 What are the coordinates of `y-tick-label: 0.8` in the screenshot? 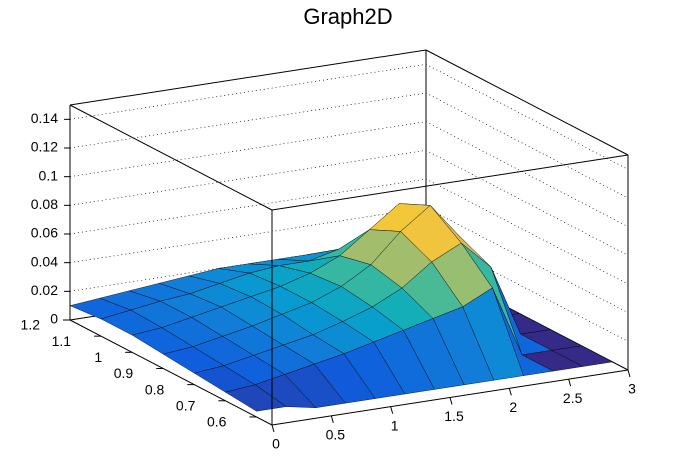 It's located at (155, 389).